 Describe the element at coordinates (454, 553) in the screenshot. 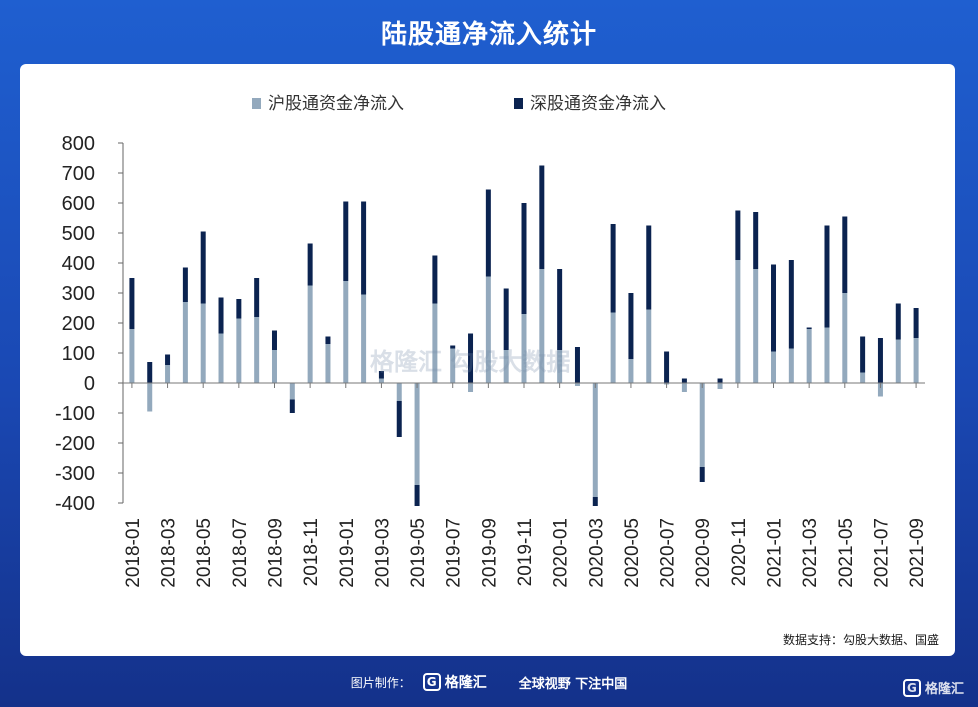

I see `x-tick-label: 2019-07` at that location.